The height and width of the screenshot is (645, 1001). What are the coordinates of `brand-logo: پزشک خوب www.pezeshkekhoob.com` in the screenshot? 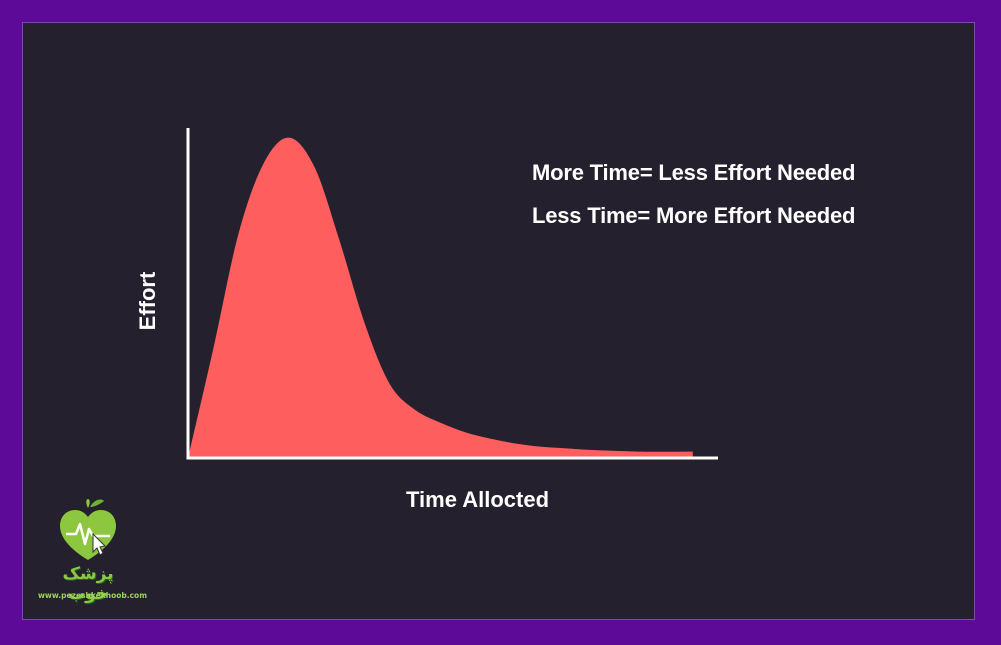 It's located at (93, 553).